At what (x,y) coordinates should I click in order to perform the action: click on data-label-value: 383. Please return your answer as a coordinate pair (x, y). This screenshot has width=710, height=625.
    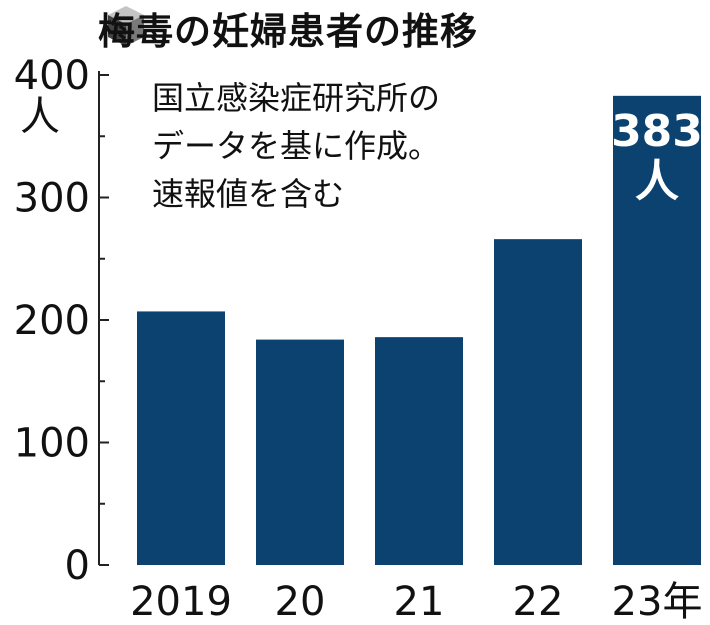
    Looking at the image, I should click on (657, 131).